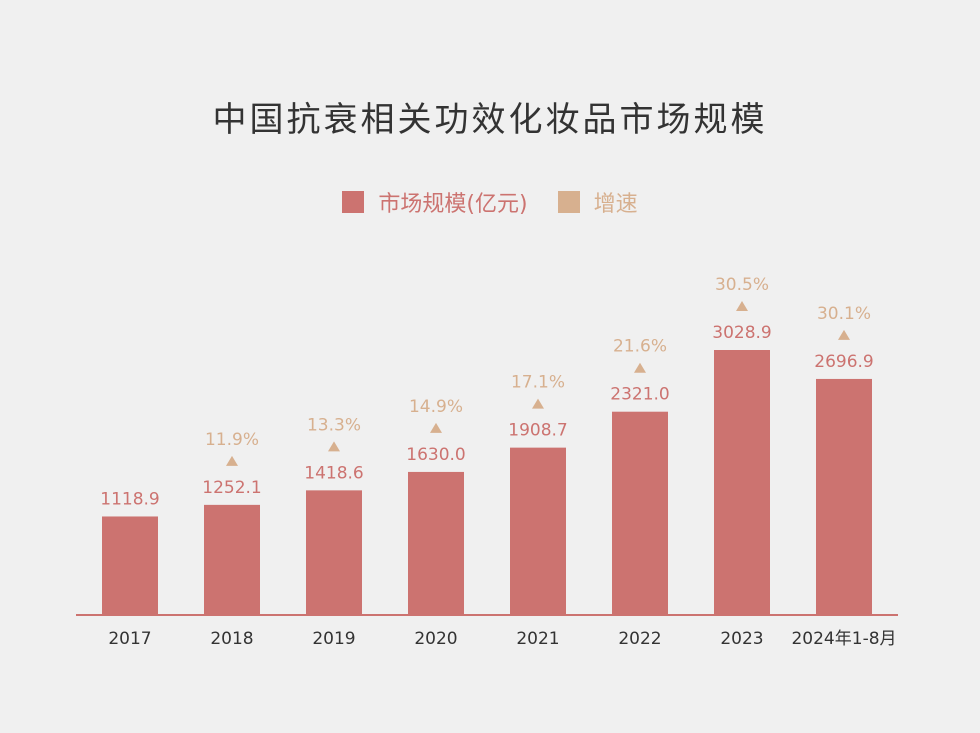  Describe the element at coordinates (435, 639) in the screenshot. I see `x-tick-label-3: 2020` at that location.